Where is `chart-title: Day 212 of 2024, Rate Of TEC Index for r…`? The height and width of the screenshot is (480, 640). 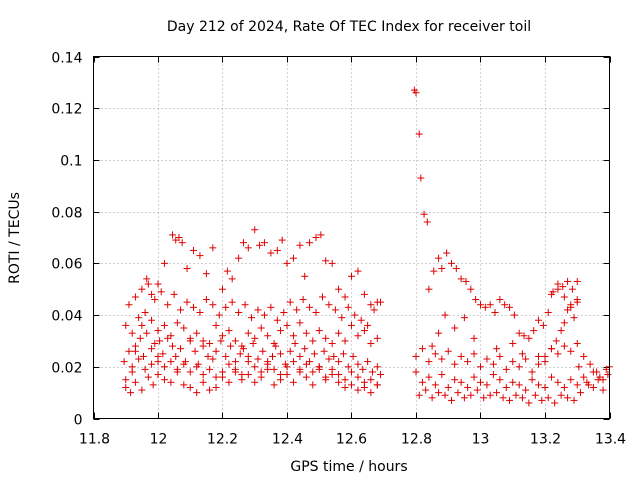 chart-title: Day 212 of 2024, Rate Of TEC Index for r… is located at coordinates (349, 27).